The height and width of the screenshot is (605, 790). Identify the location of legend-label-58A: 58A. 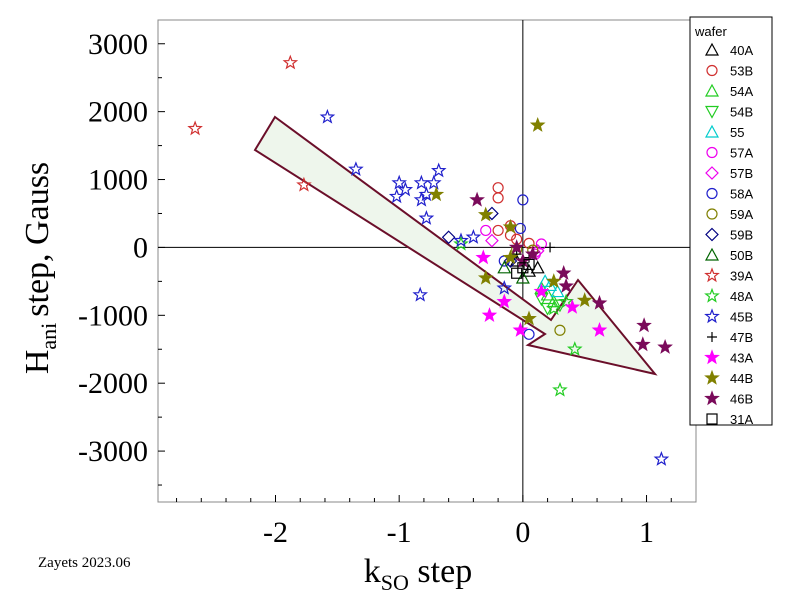
(741, 194).